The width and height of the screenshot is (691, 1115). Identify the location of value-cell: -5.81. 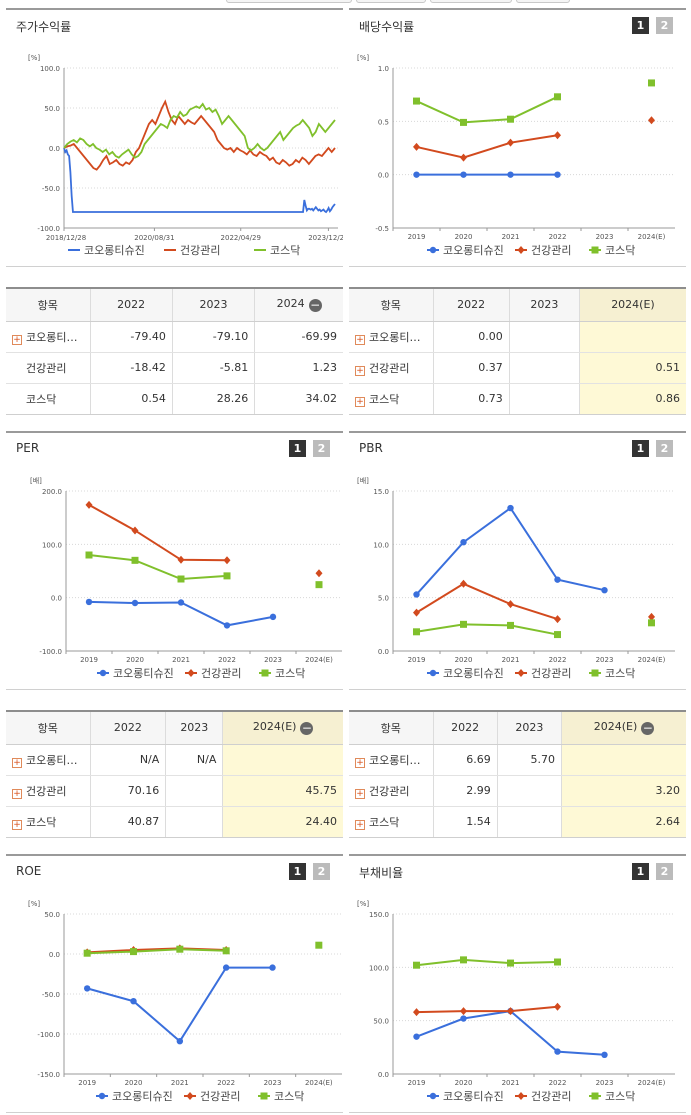
(213, 368).